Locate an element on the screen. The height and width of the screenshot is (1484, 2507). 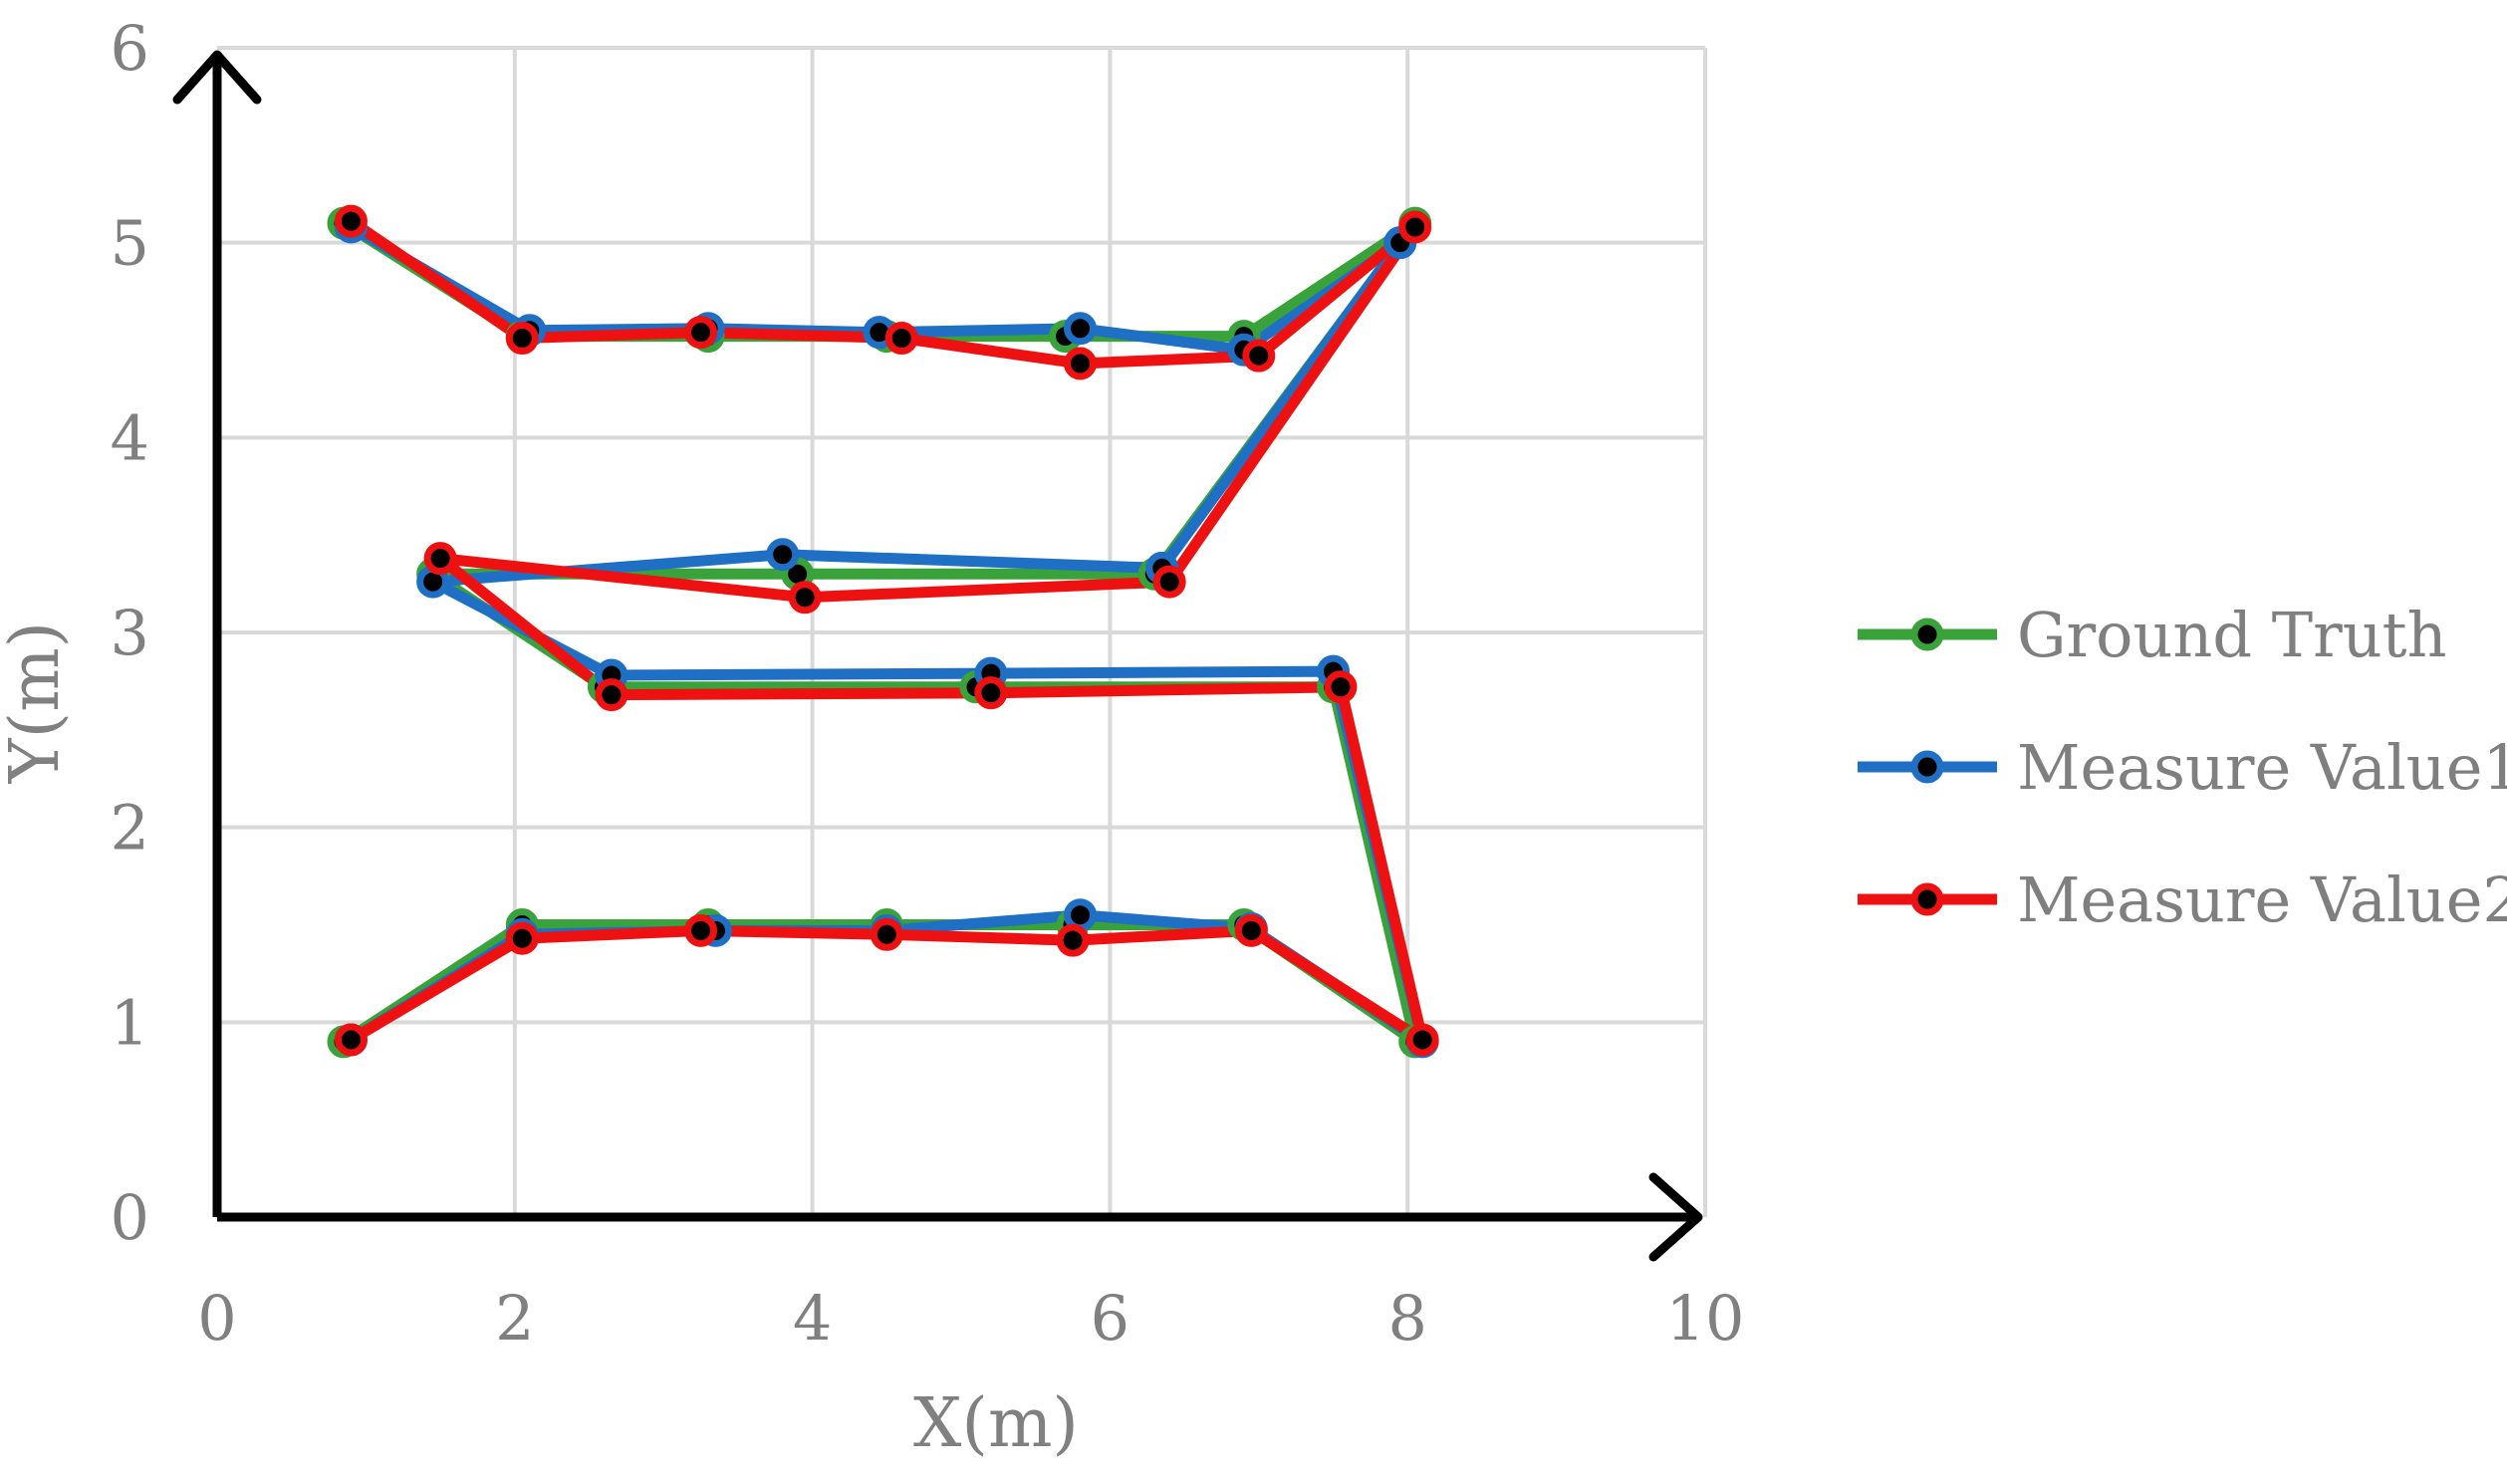
x-axis-title: X(m) is located at coordinates (996, 1423).